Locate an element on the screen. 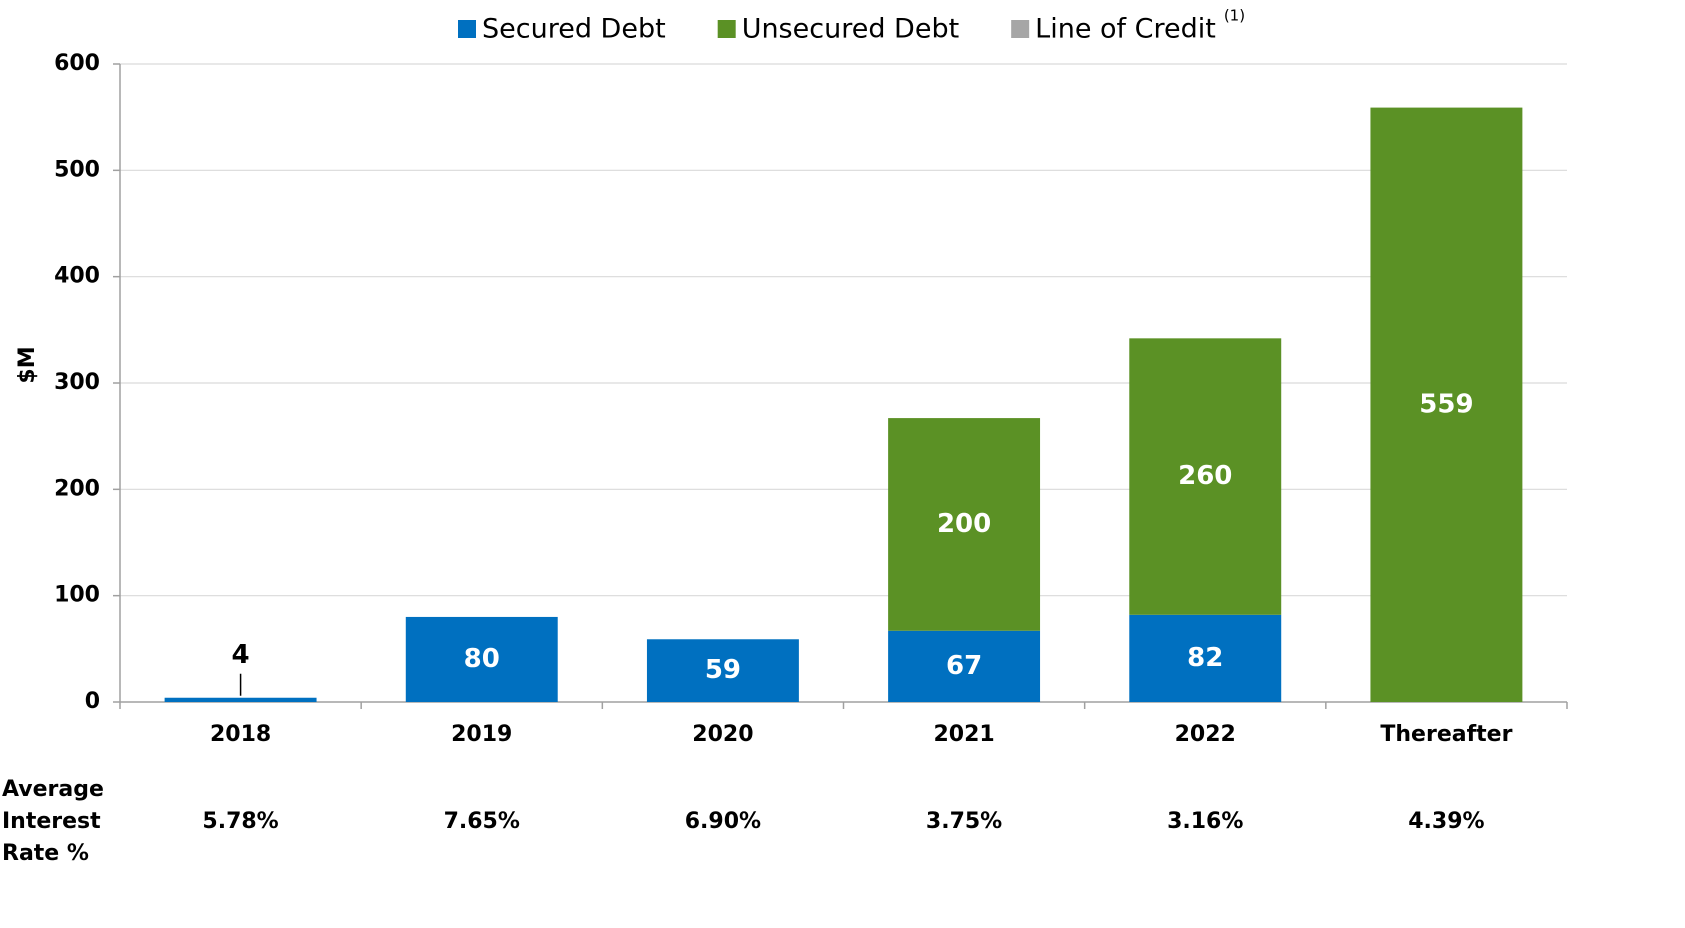  legend-label: Unsecured Debt is located at coordinates (850, 29).